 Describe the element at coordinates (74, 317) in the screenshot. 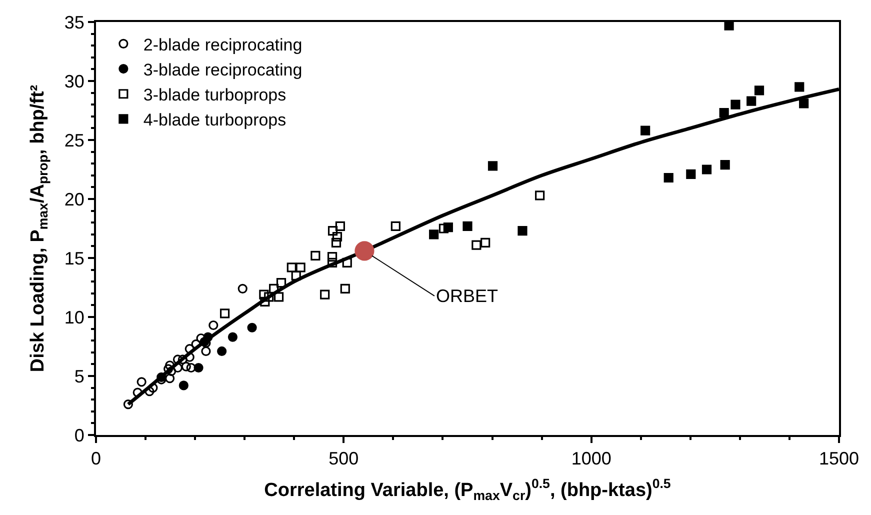

I see `y-tick-label: 10` at that location.